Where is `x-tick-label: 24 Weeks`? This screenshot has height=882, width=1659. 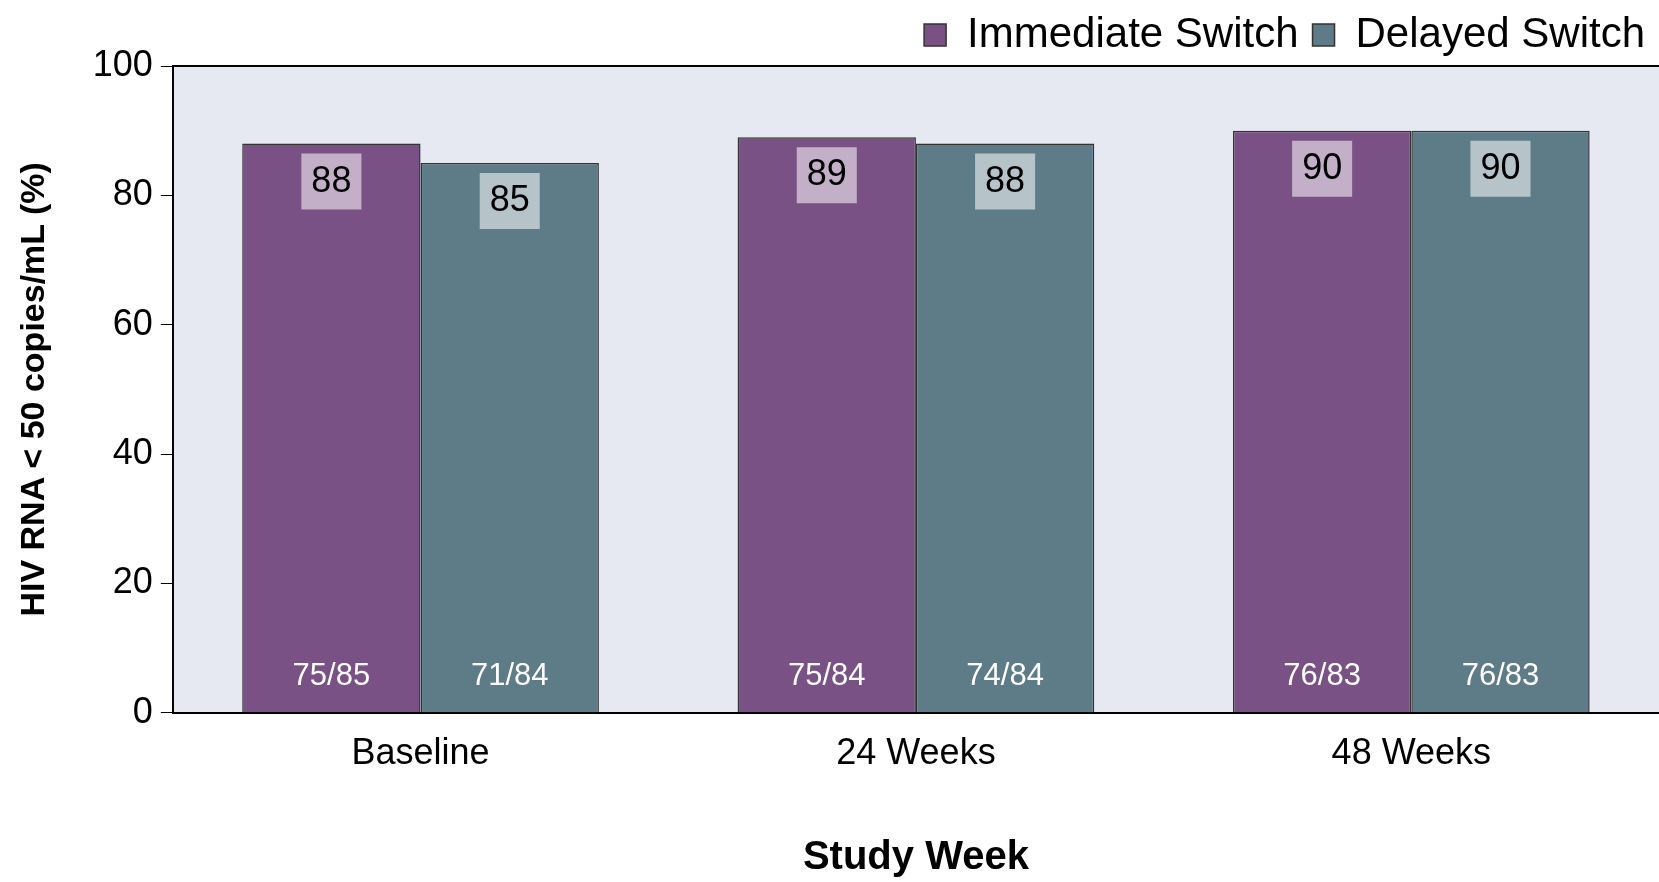
x-tick-label: 24 Weeks is located at coordinates (916, 752).